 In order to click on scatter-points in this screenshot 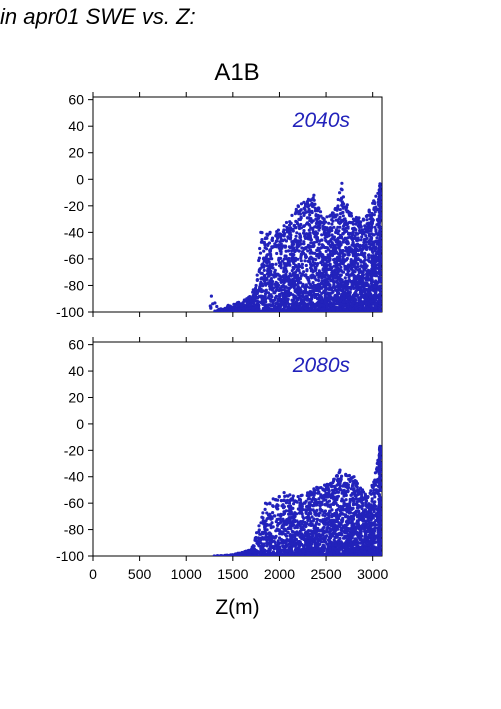, I will do `click(297, 500)`.